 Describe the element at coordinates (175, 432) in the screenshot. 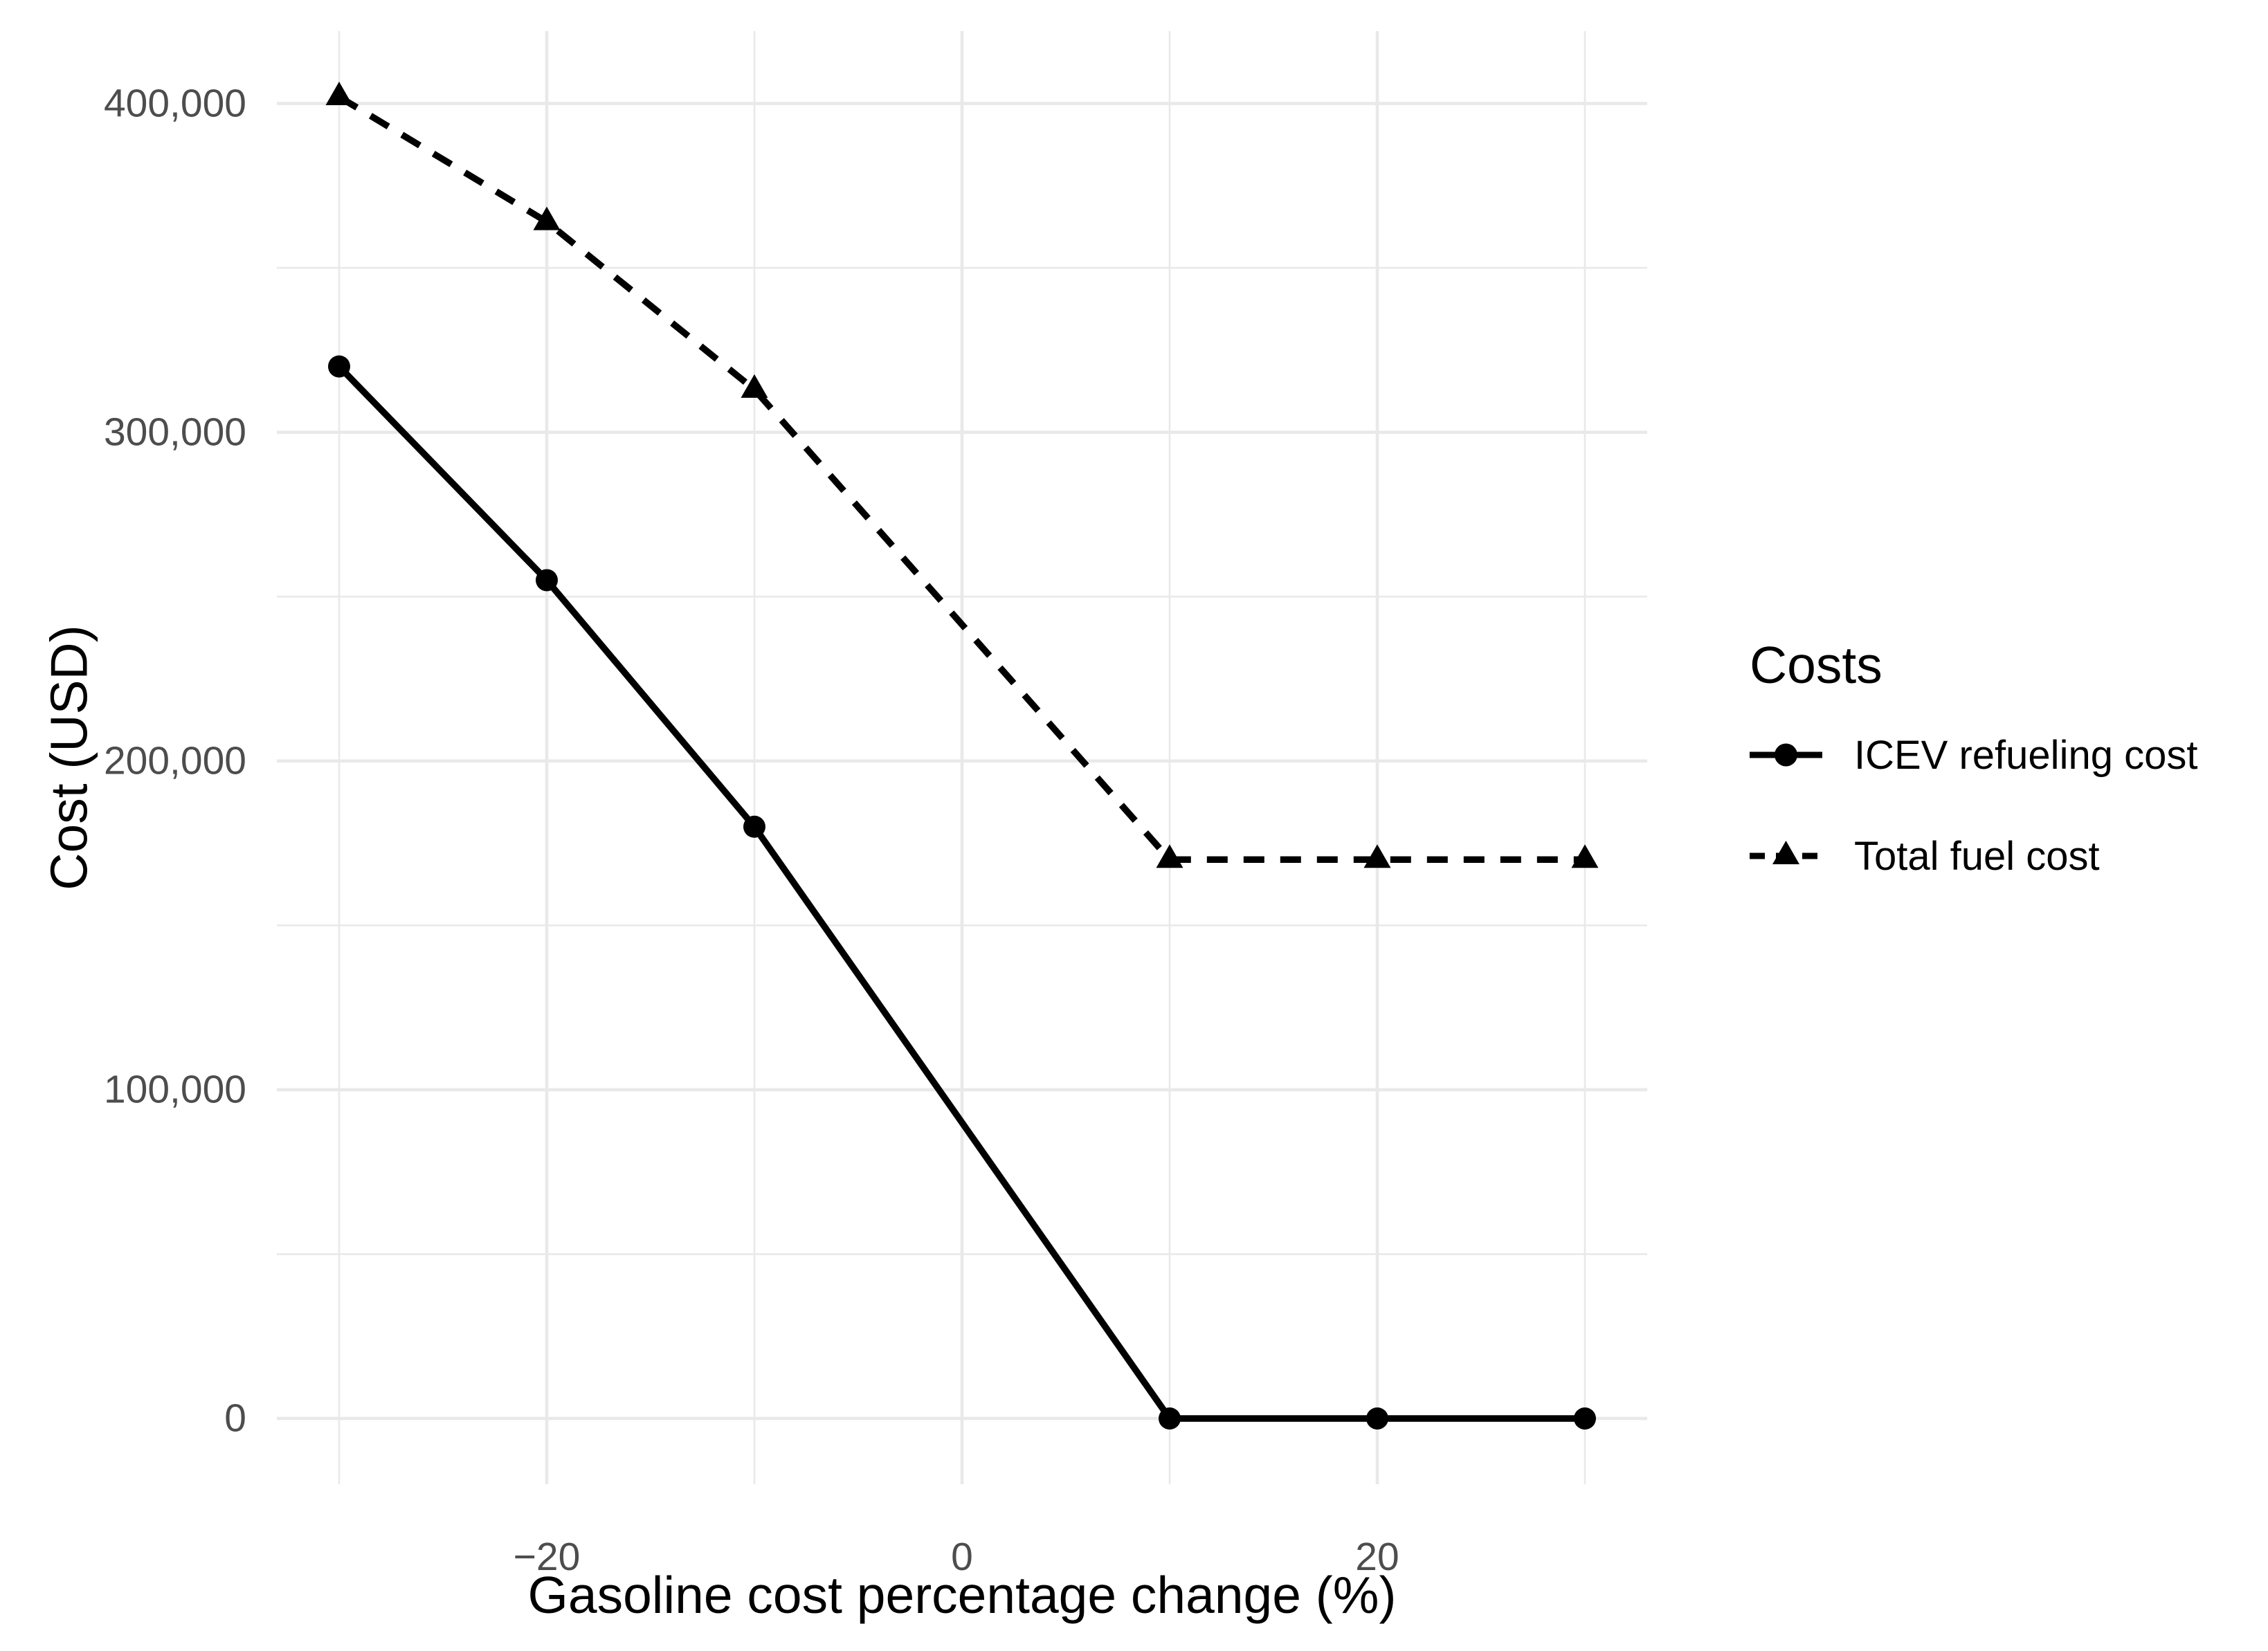

I see `y-tick-label: 300,000` at that location.